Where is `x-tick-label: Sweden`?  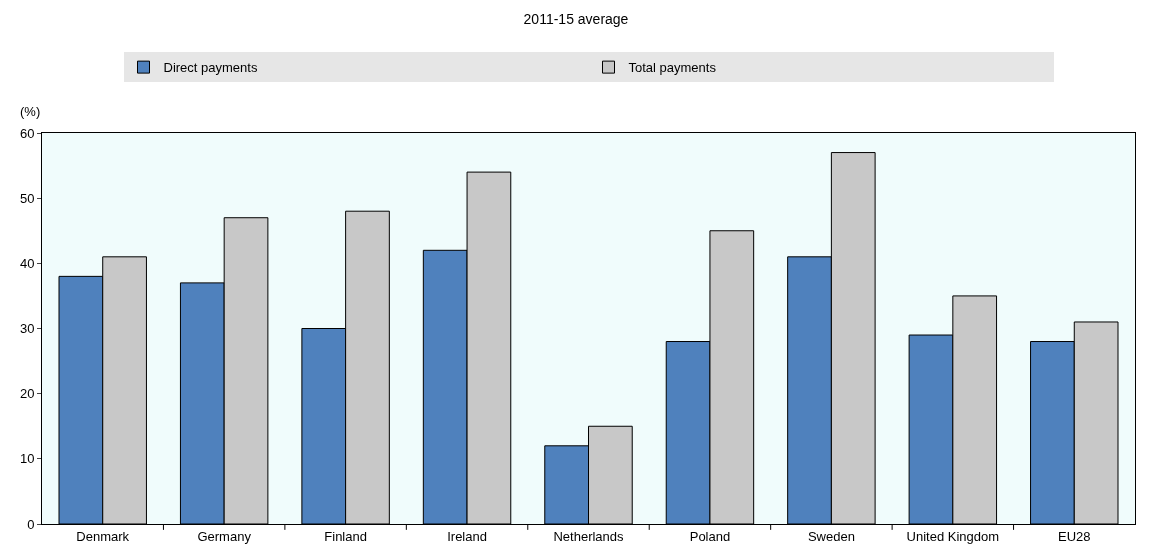
x-tick-label: Sweden is located at coordinates (831, 536).